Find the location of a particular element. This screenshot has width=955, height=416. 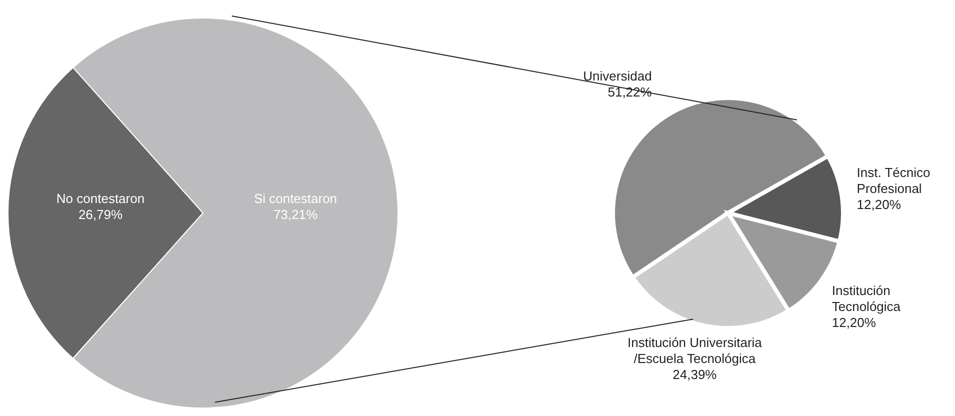

slice-label: Inst. Técnico Profesional is located at coordinates (893, 180).